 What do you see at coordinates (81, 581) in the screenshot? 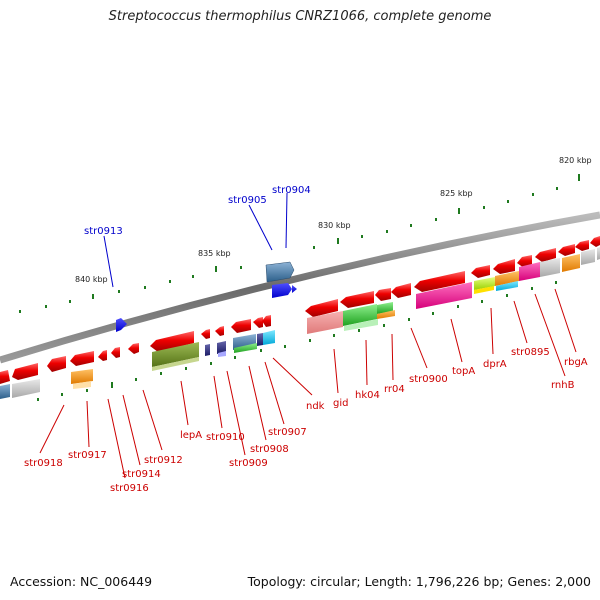
I see `accession-label: Accession: NC_006449` at bounding box center [81, 581].